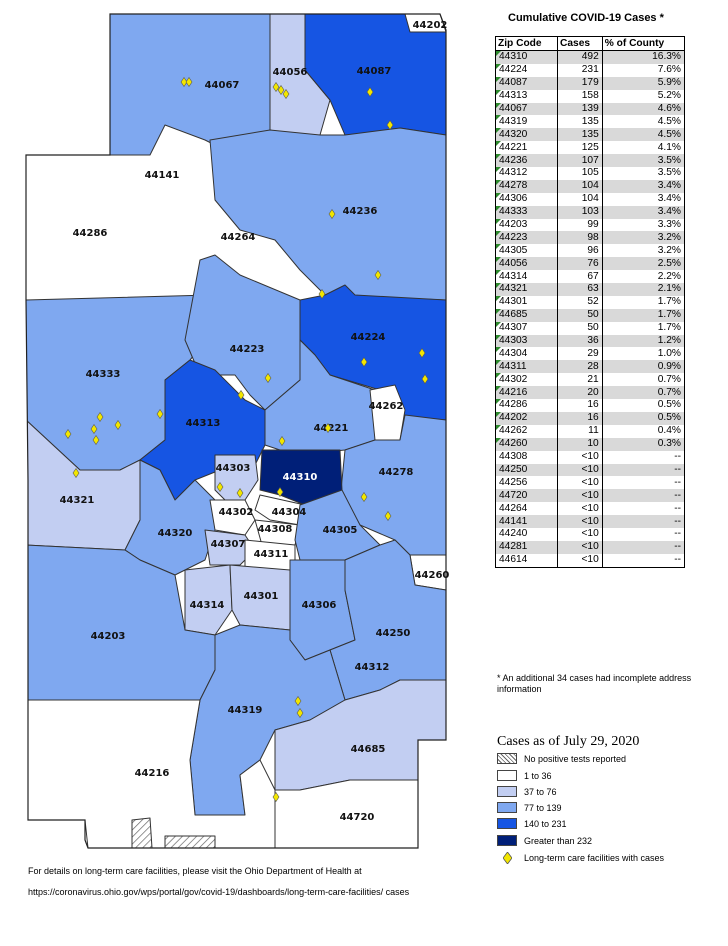 Image resolution: width=728 pixels, height=946 pixels. Describe the element at coordinates (575, 759) in the screenshot. I see `legend-label: No positive tests reported` at that location.